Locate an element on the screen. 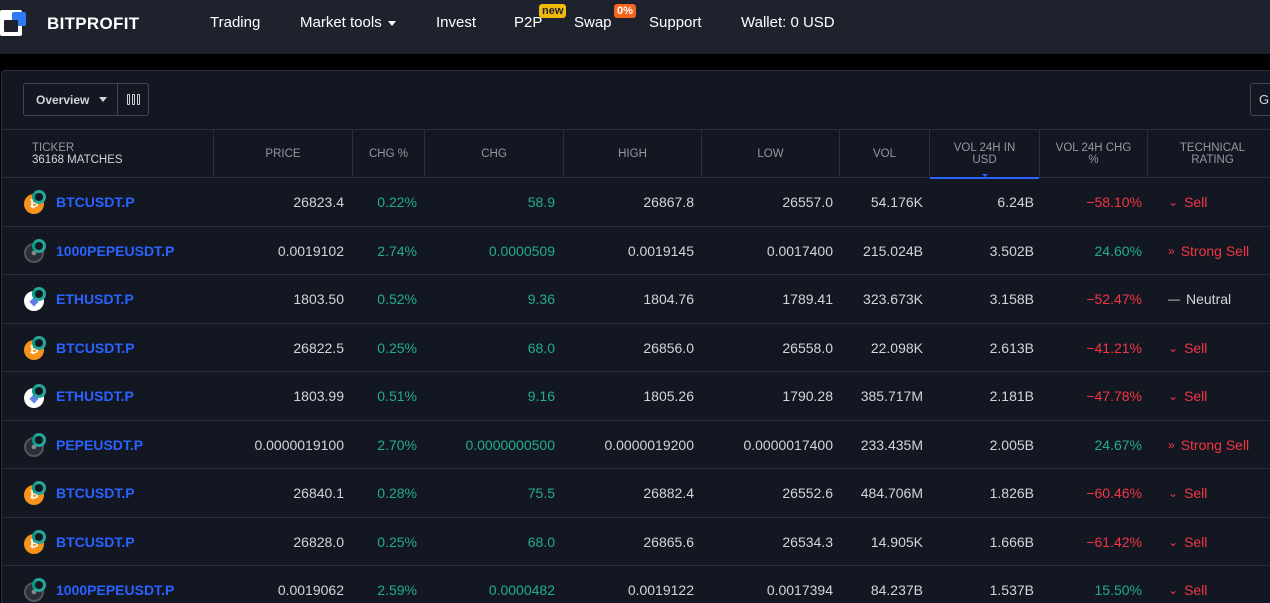  column-header-vol-24h-usd: VOL 24H IN USD is located at coordinates (984, 154).